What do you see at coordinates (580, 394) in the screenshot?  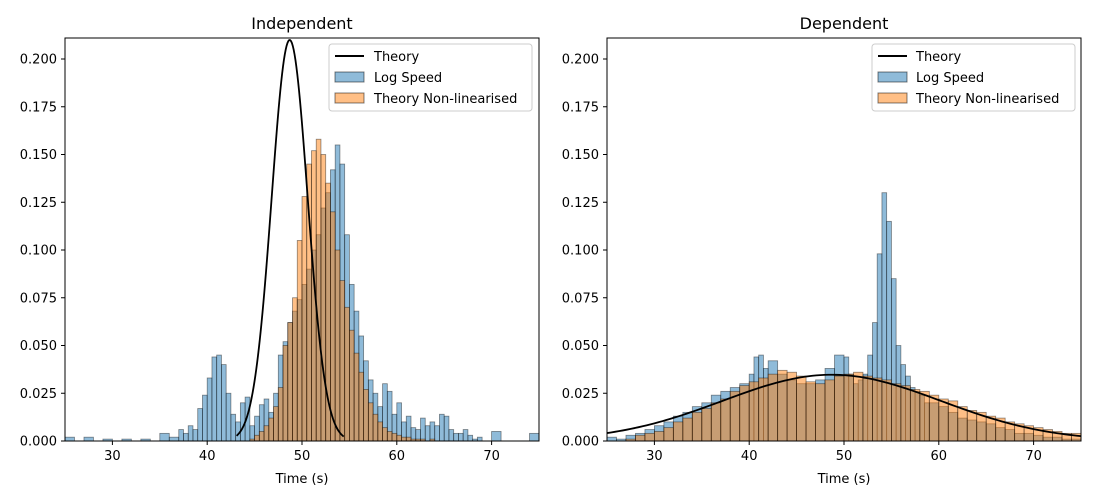 I see `y-tick-label: 0.025` at bounding box center [580, 394].